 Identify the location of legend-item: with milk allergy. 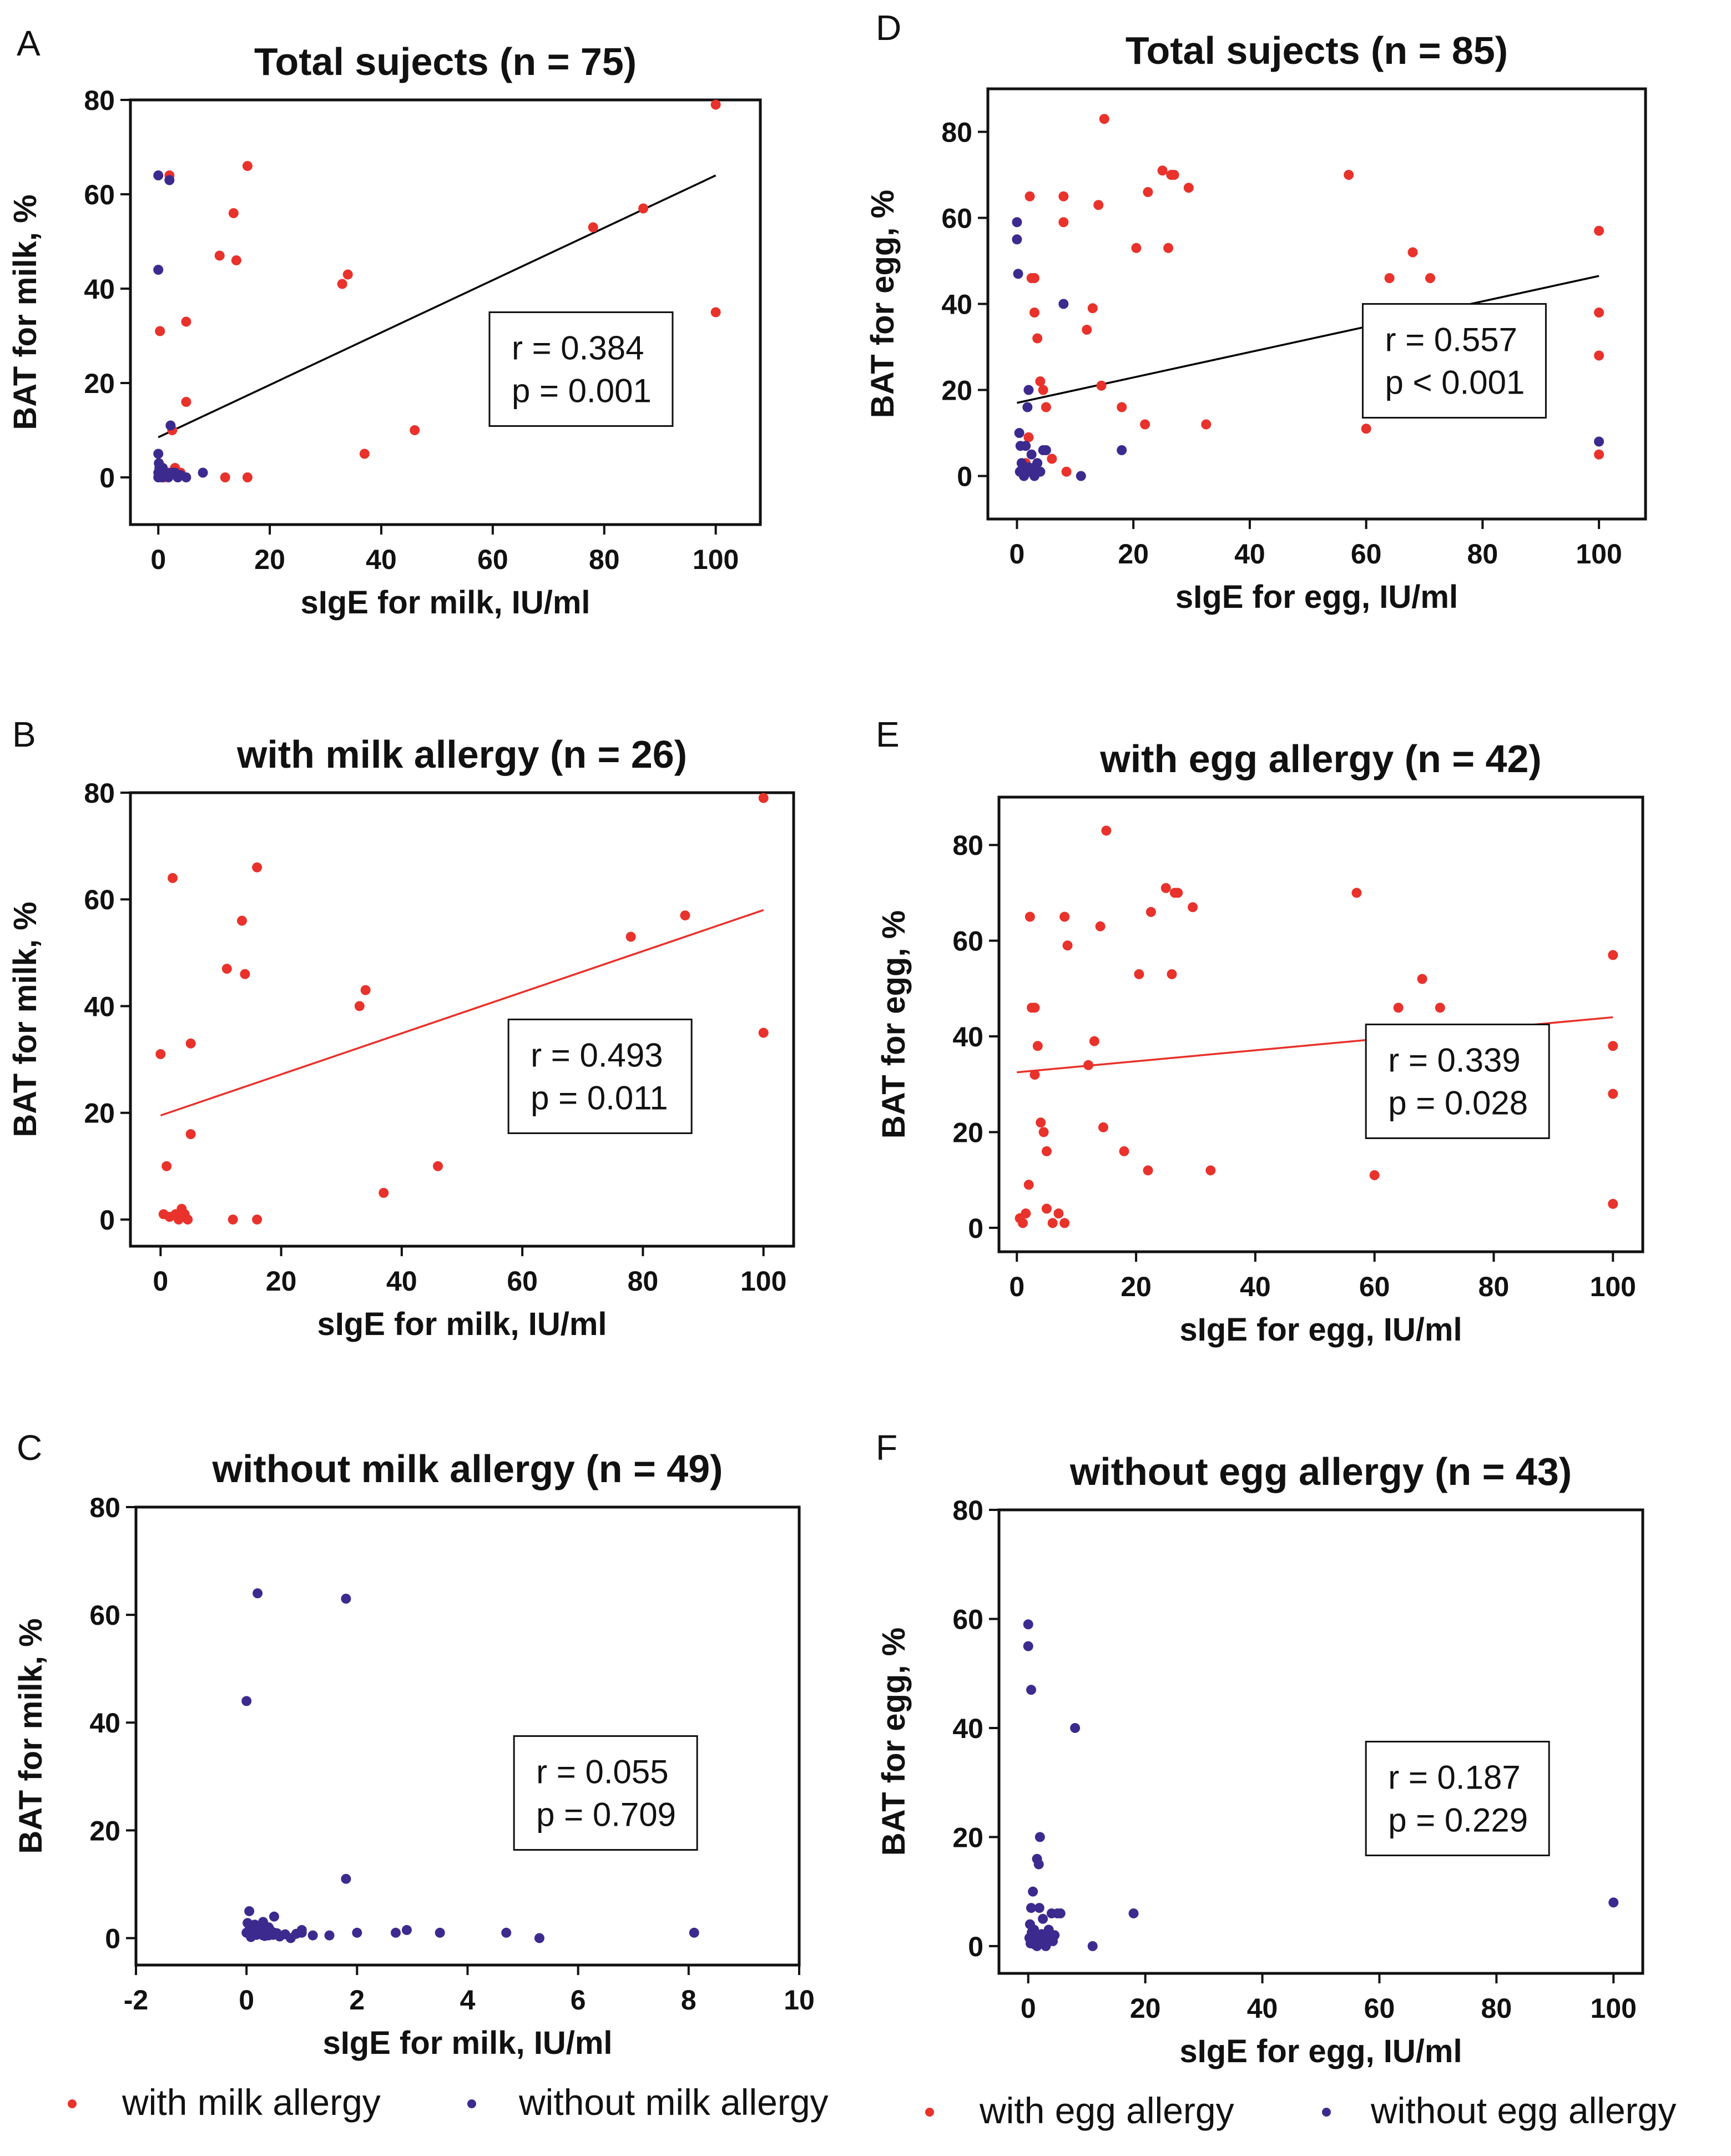
(225, 2102).